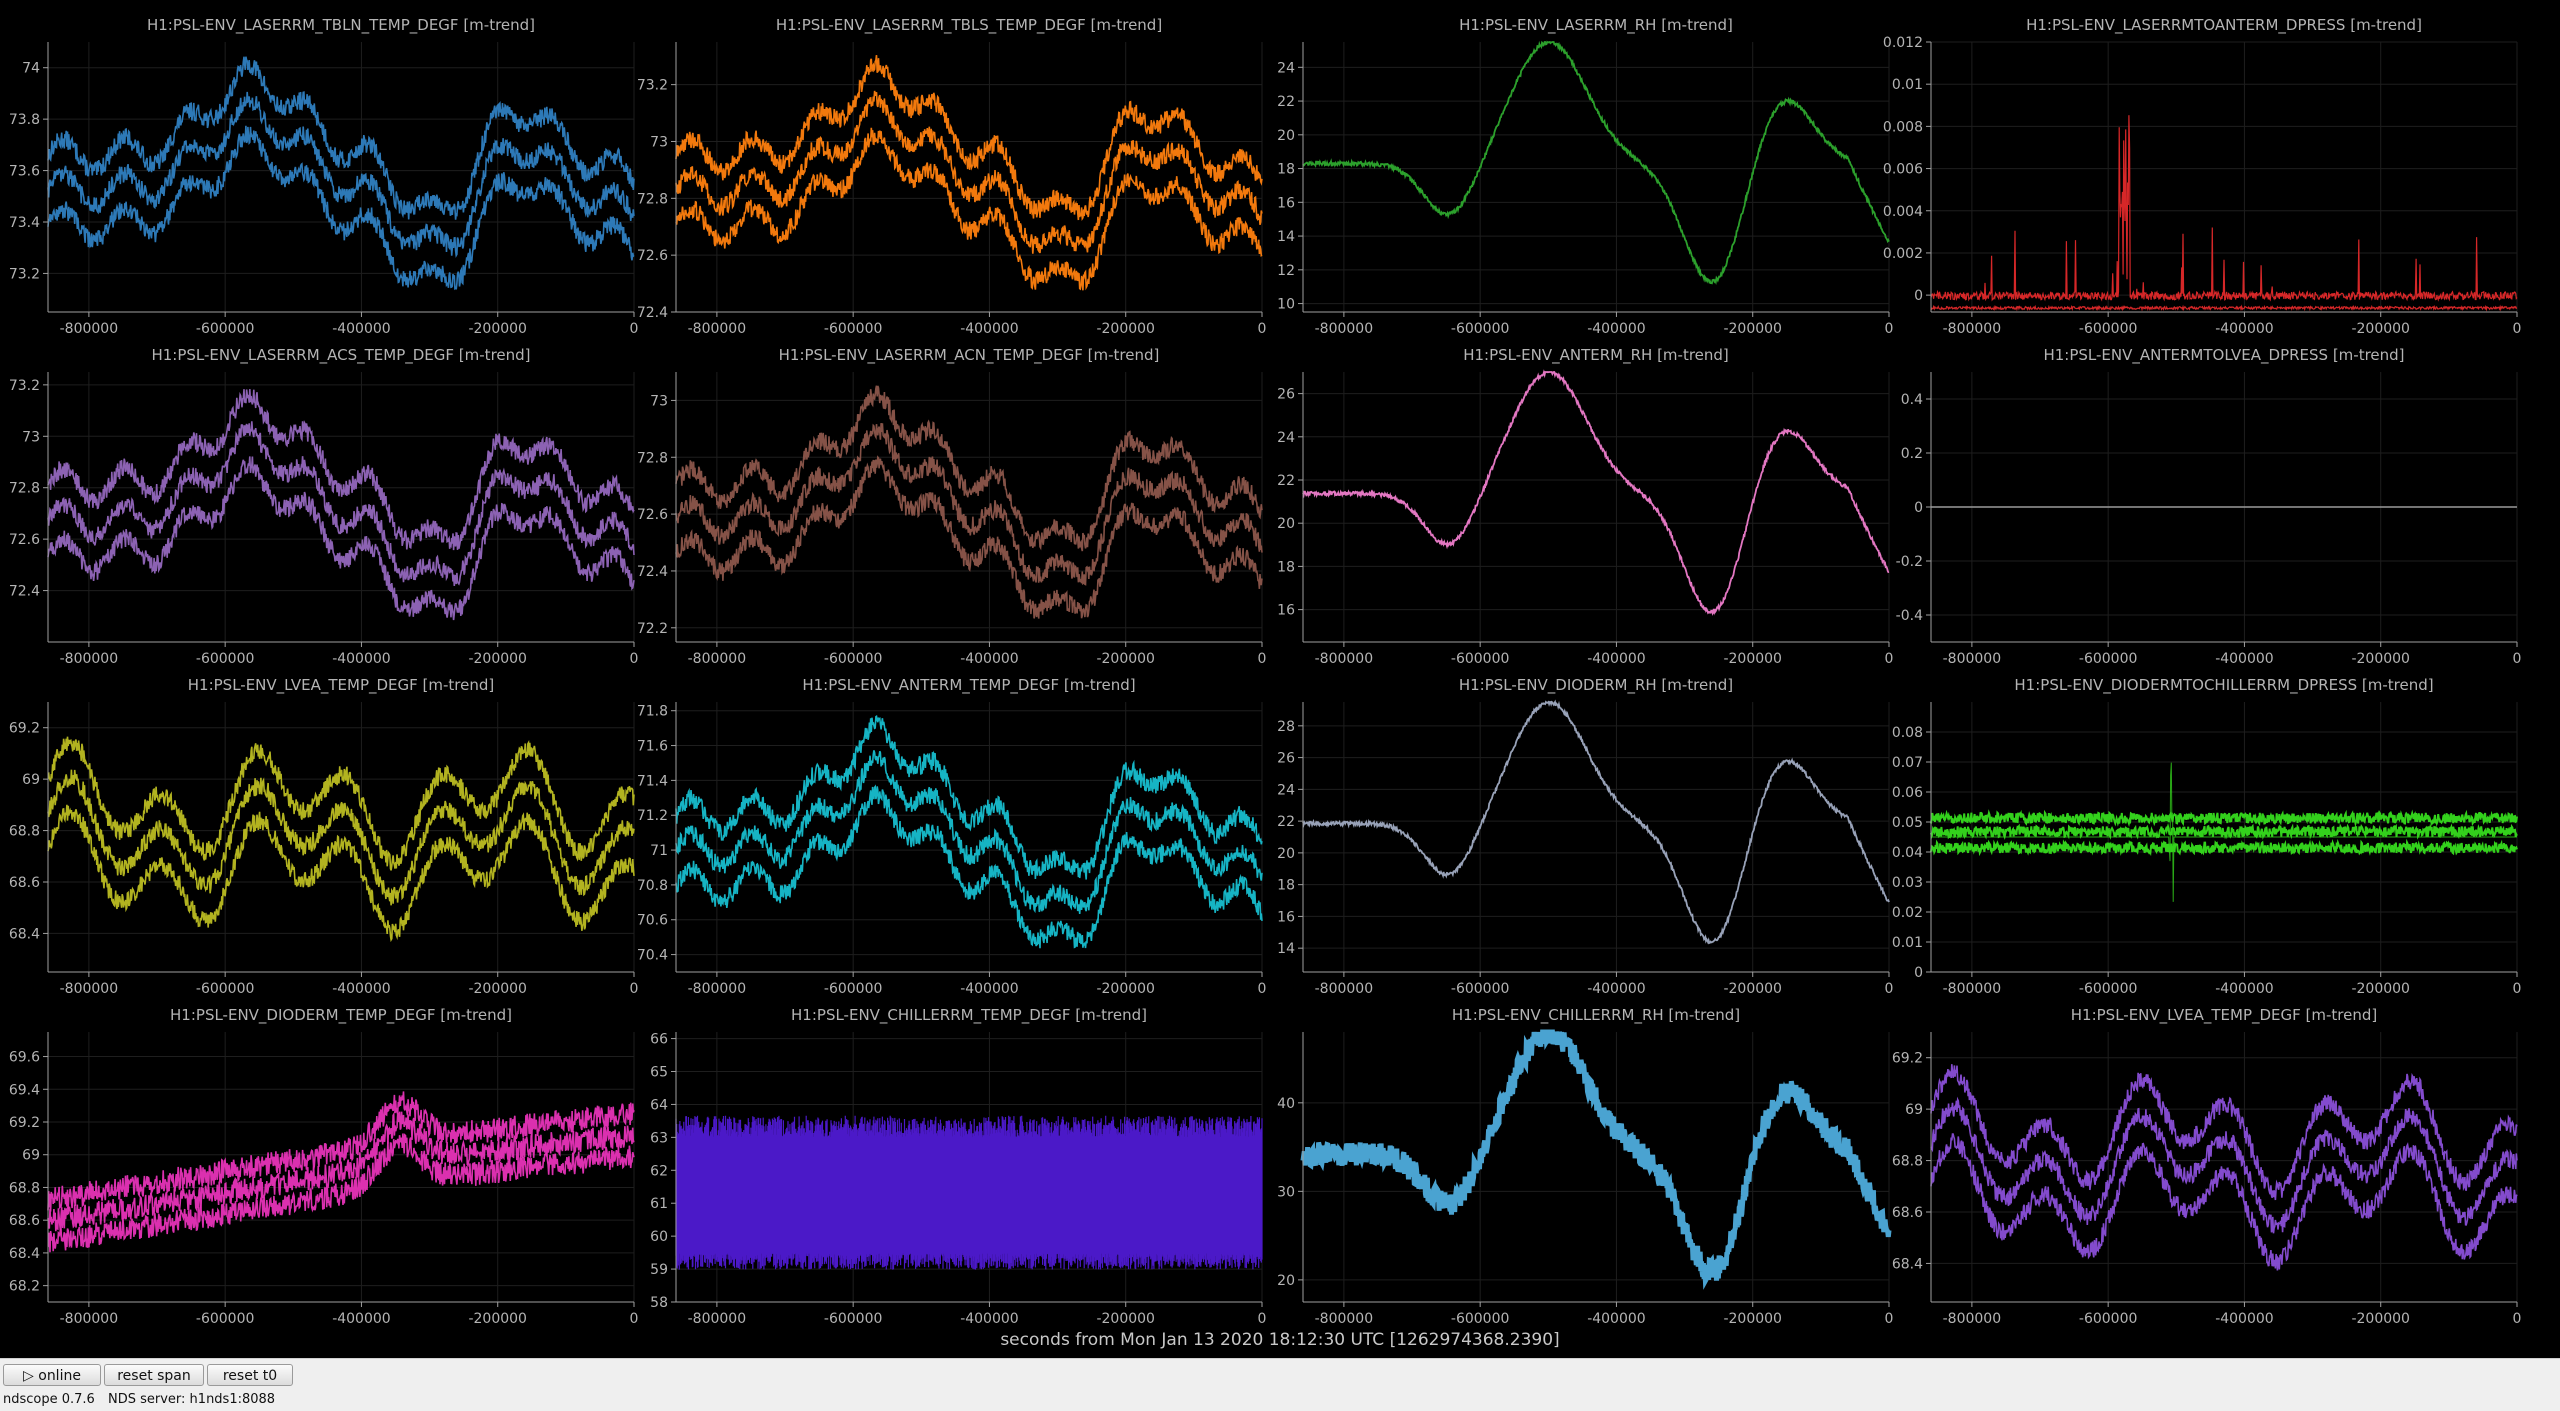 Image resolution: width=2560 pixels, height=1411 pixels. What do you see at coordinates (659, 1040) in the screenshot?
I see `y-tick-label: 66` at bounding box center [659, 1040].